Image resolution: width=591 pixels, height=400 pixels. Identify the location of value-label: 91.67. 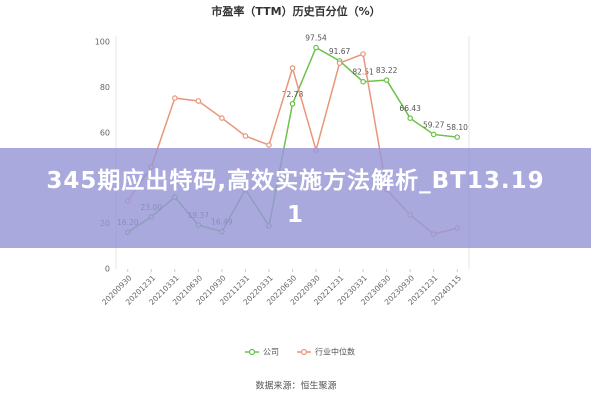
(340, 51).